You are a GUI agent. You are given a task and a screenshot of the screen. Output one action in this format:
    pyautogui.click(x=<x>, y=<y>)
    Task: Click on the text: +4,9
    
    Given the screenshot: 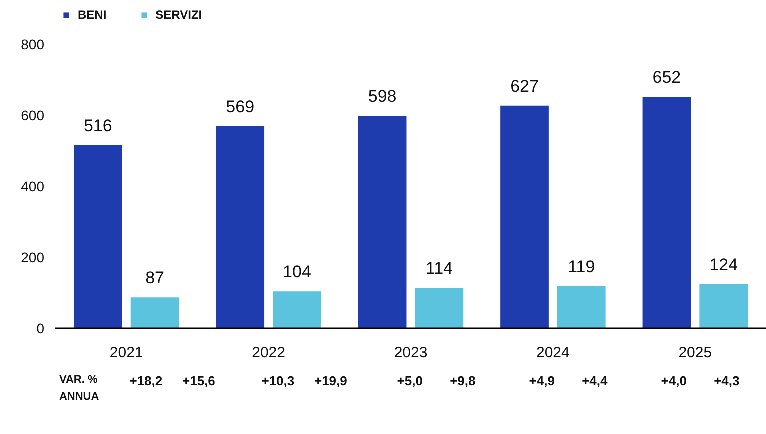 What is the action you would take?
    pyautogui.click(x=542, y=381)
    